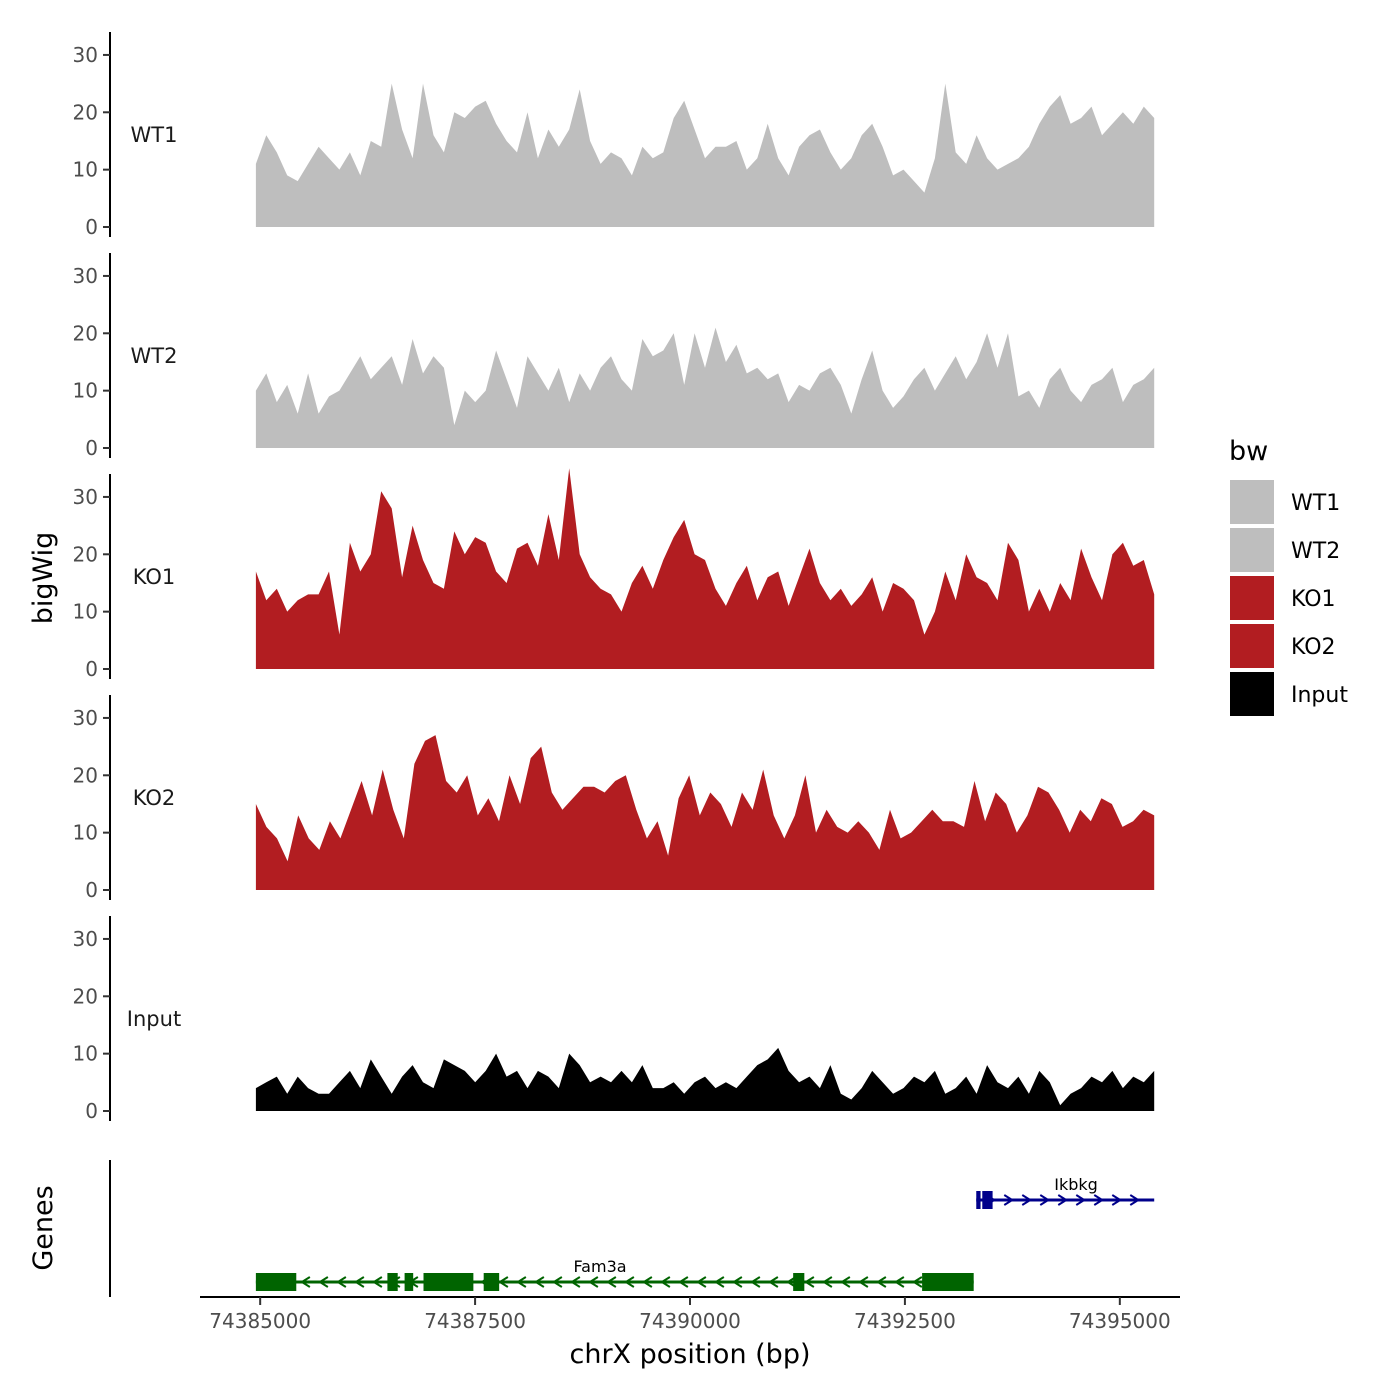  I want to click on track-label: WT1, so click(154, 135).